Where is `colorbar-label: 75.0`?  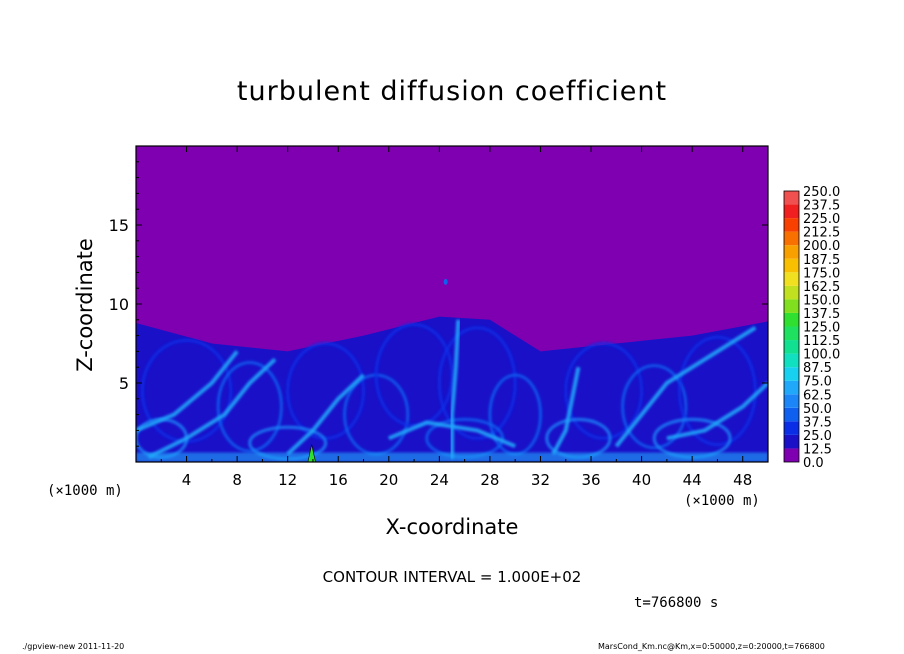 colorbar-label: 75.0 is located at coordinates (817, 382).